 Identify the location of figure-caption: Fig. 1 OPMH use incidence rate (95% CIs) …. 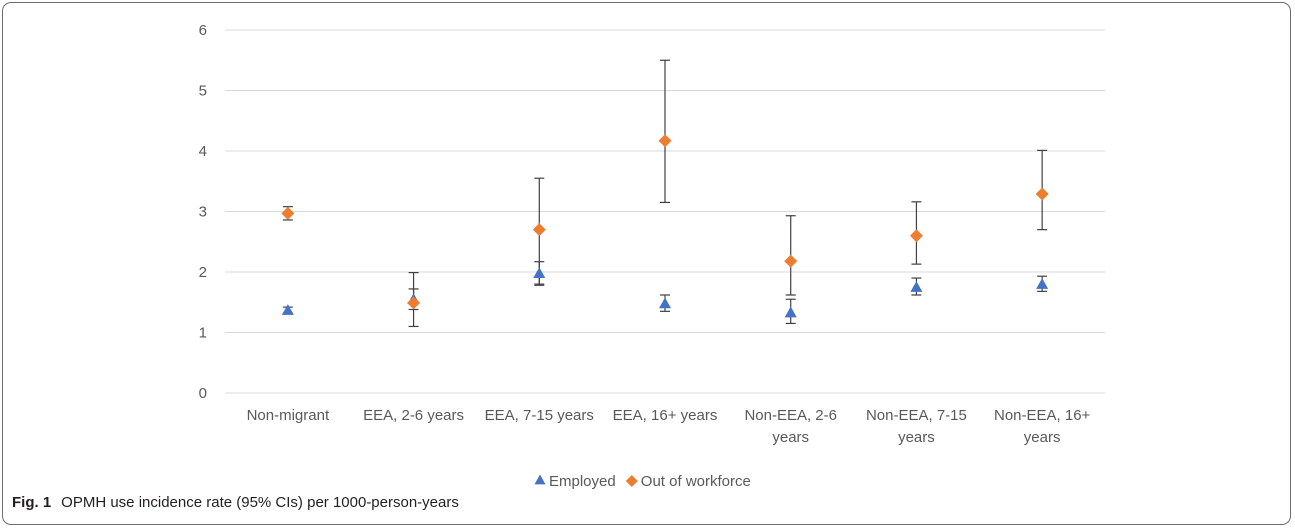
(235, 502).